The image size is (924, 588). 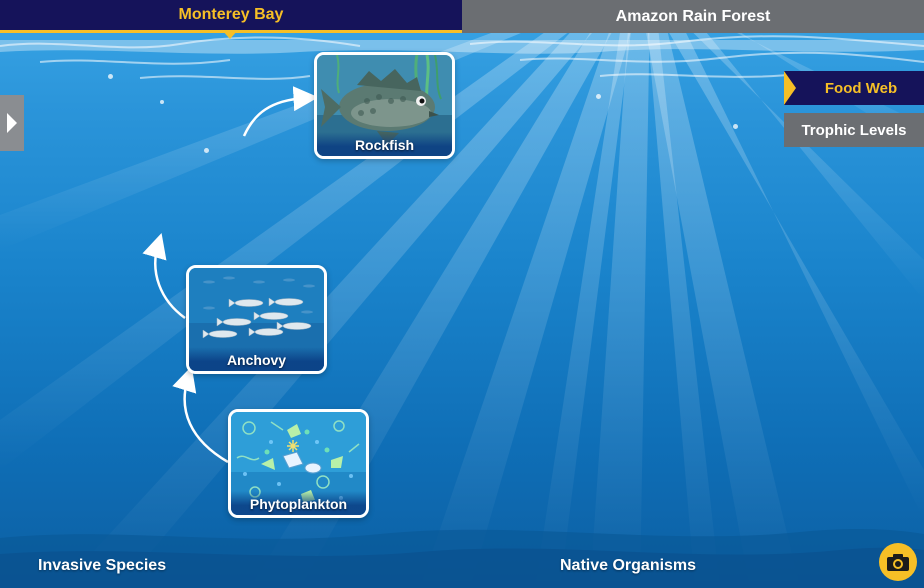 I want to click on ecosystem-tabs: Monterey Bay Amazon Rain Forest, so click(x=462, y=16).